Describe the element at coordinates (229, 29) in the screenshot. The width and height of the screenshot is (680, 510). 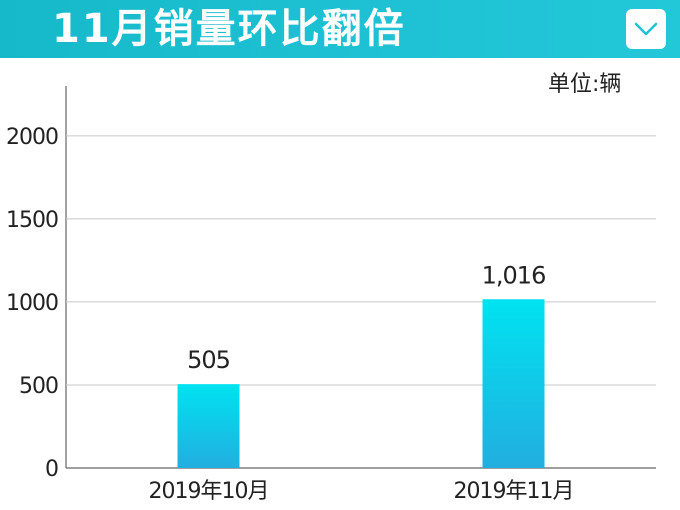
I see `page-title: 11月销量环比翻倍` at that location.